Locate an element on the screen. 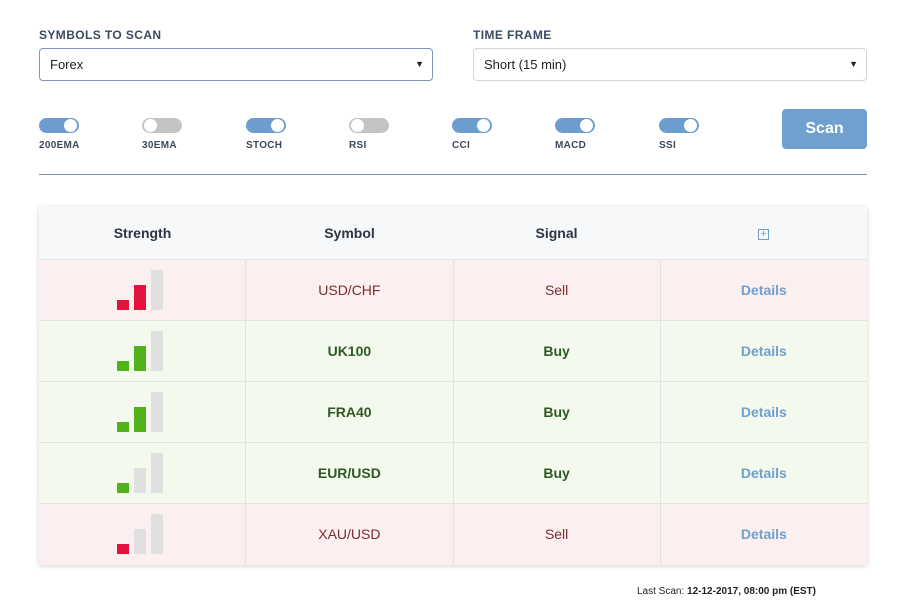 The image size is (899, 613). toggle-label: STOCH is located at coordinates (264, 145).